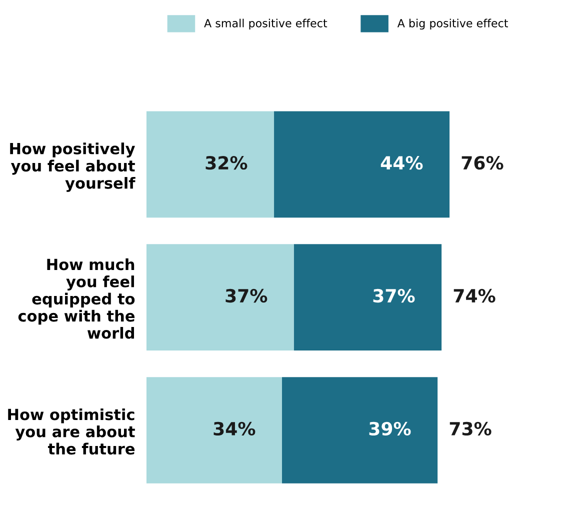 The height and width of the screenshot is (510, 563). Describe the element at coordinates (227, 163) in the screenshot. I see `data-label: 32%` at that location.